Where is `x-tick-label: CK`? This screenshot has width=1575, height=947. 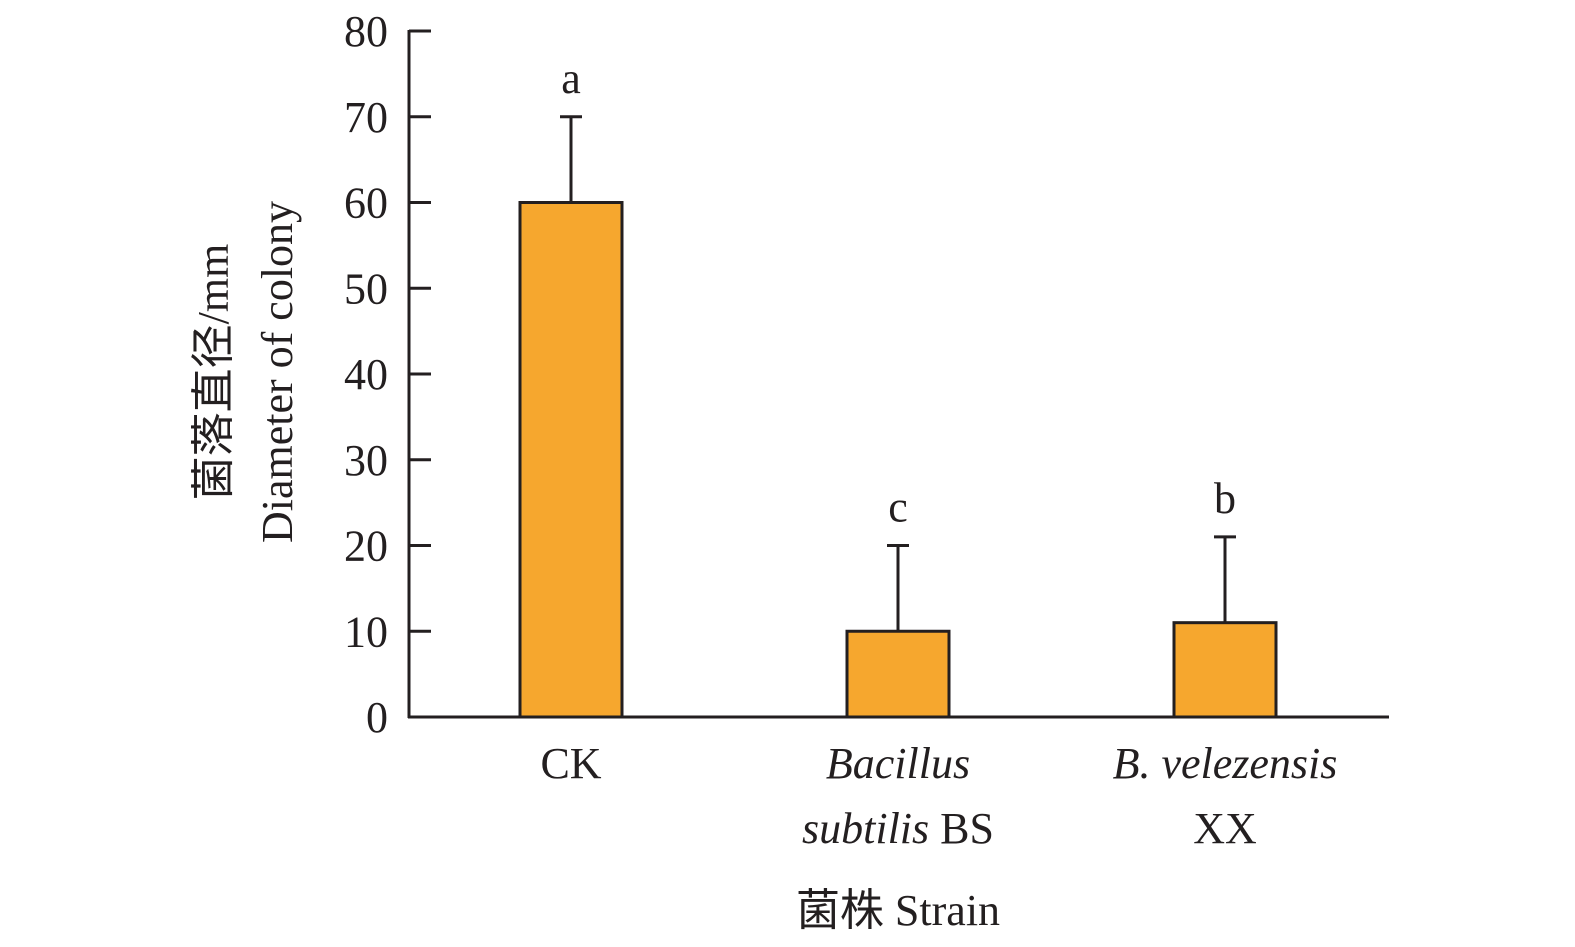
x-tick-label: CK is located at coordinates (570, 763).